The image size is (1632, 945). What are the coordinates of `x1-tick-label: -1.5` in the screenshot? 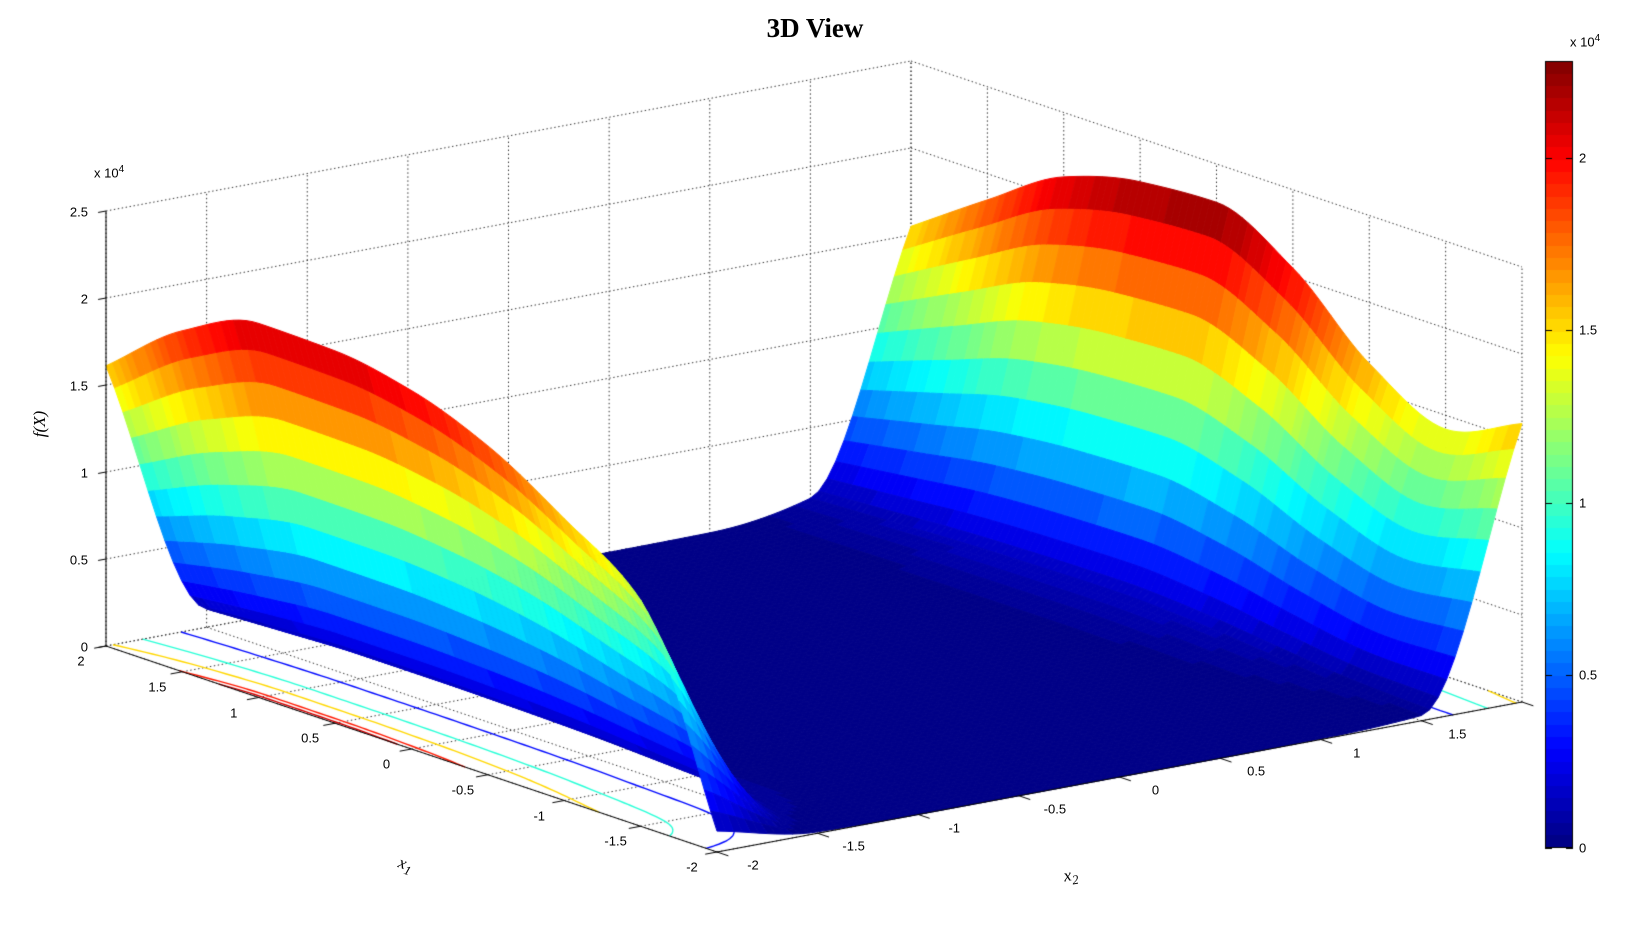 It's located at (615, 841).